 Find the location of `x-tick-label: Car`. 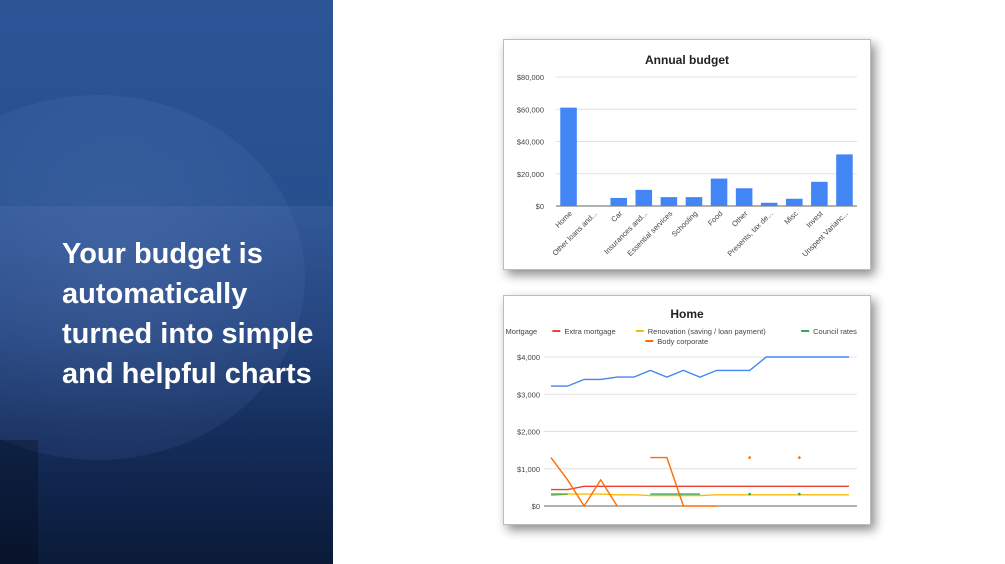

x-tick-label: Car is located at coordinates (616, 216).